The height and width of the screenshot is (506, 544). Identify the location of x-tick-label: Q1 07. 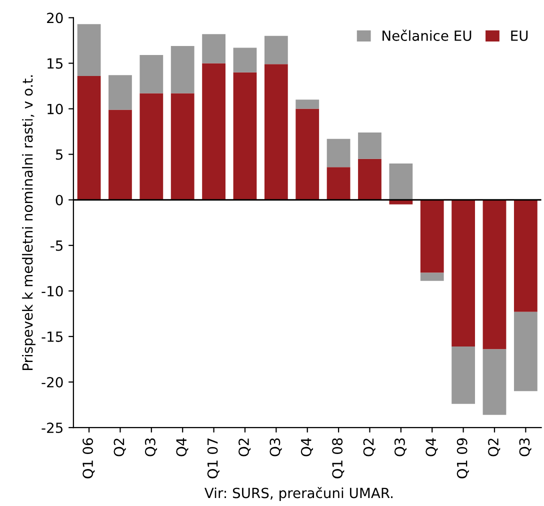
(213, 458).